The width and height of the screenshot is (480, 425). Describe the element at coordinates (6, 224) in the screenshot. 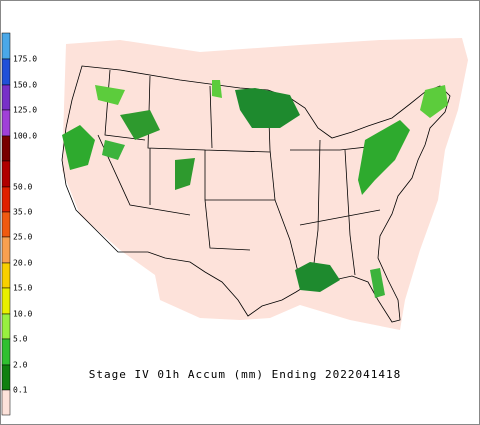

I see `legend-strip` at that location.